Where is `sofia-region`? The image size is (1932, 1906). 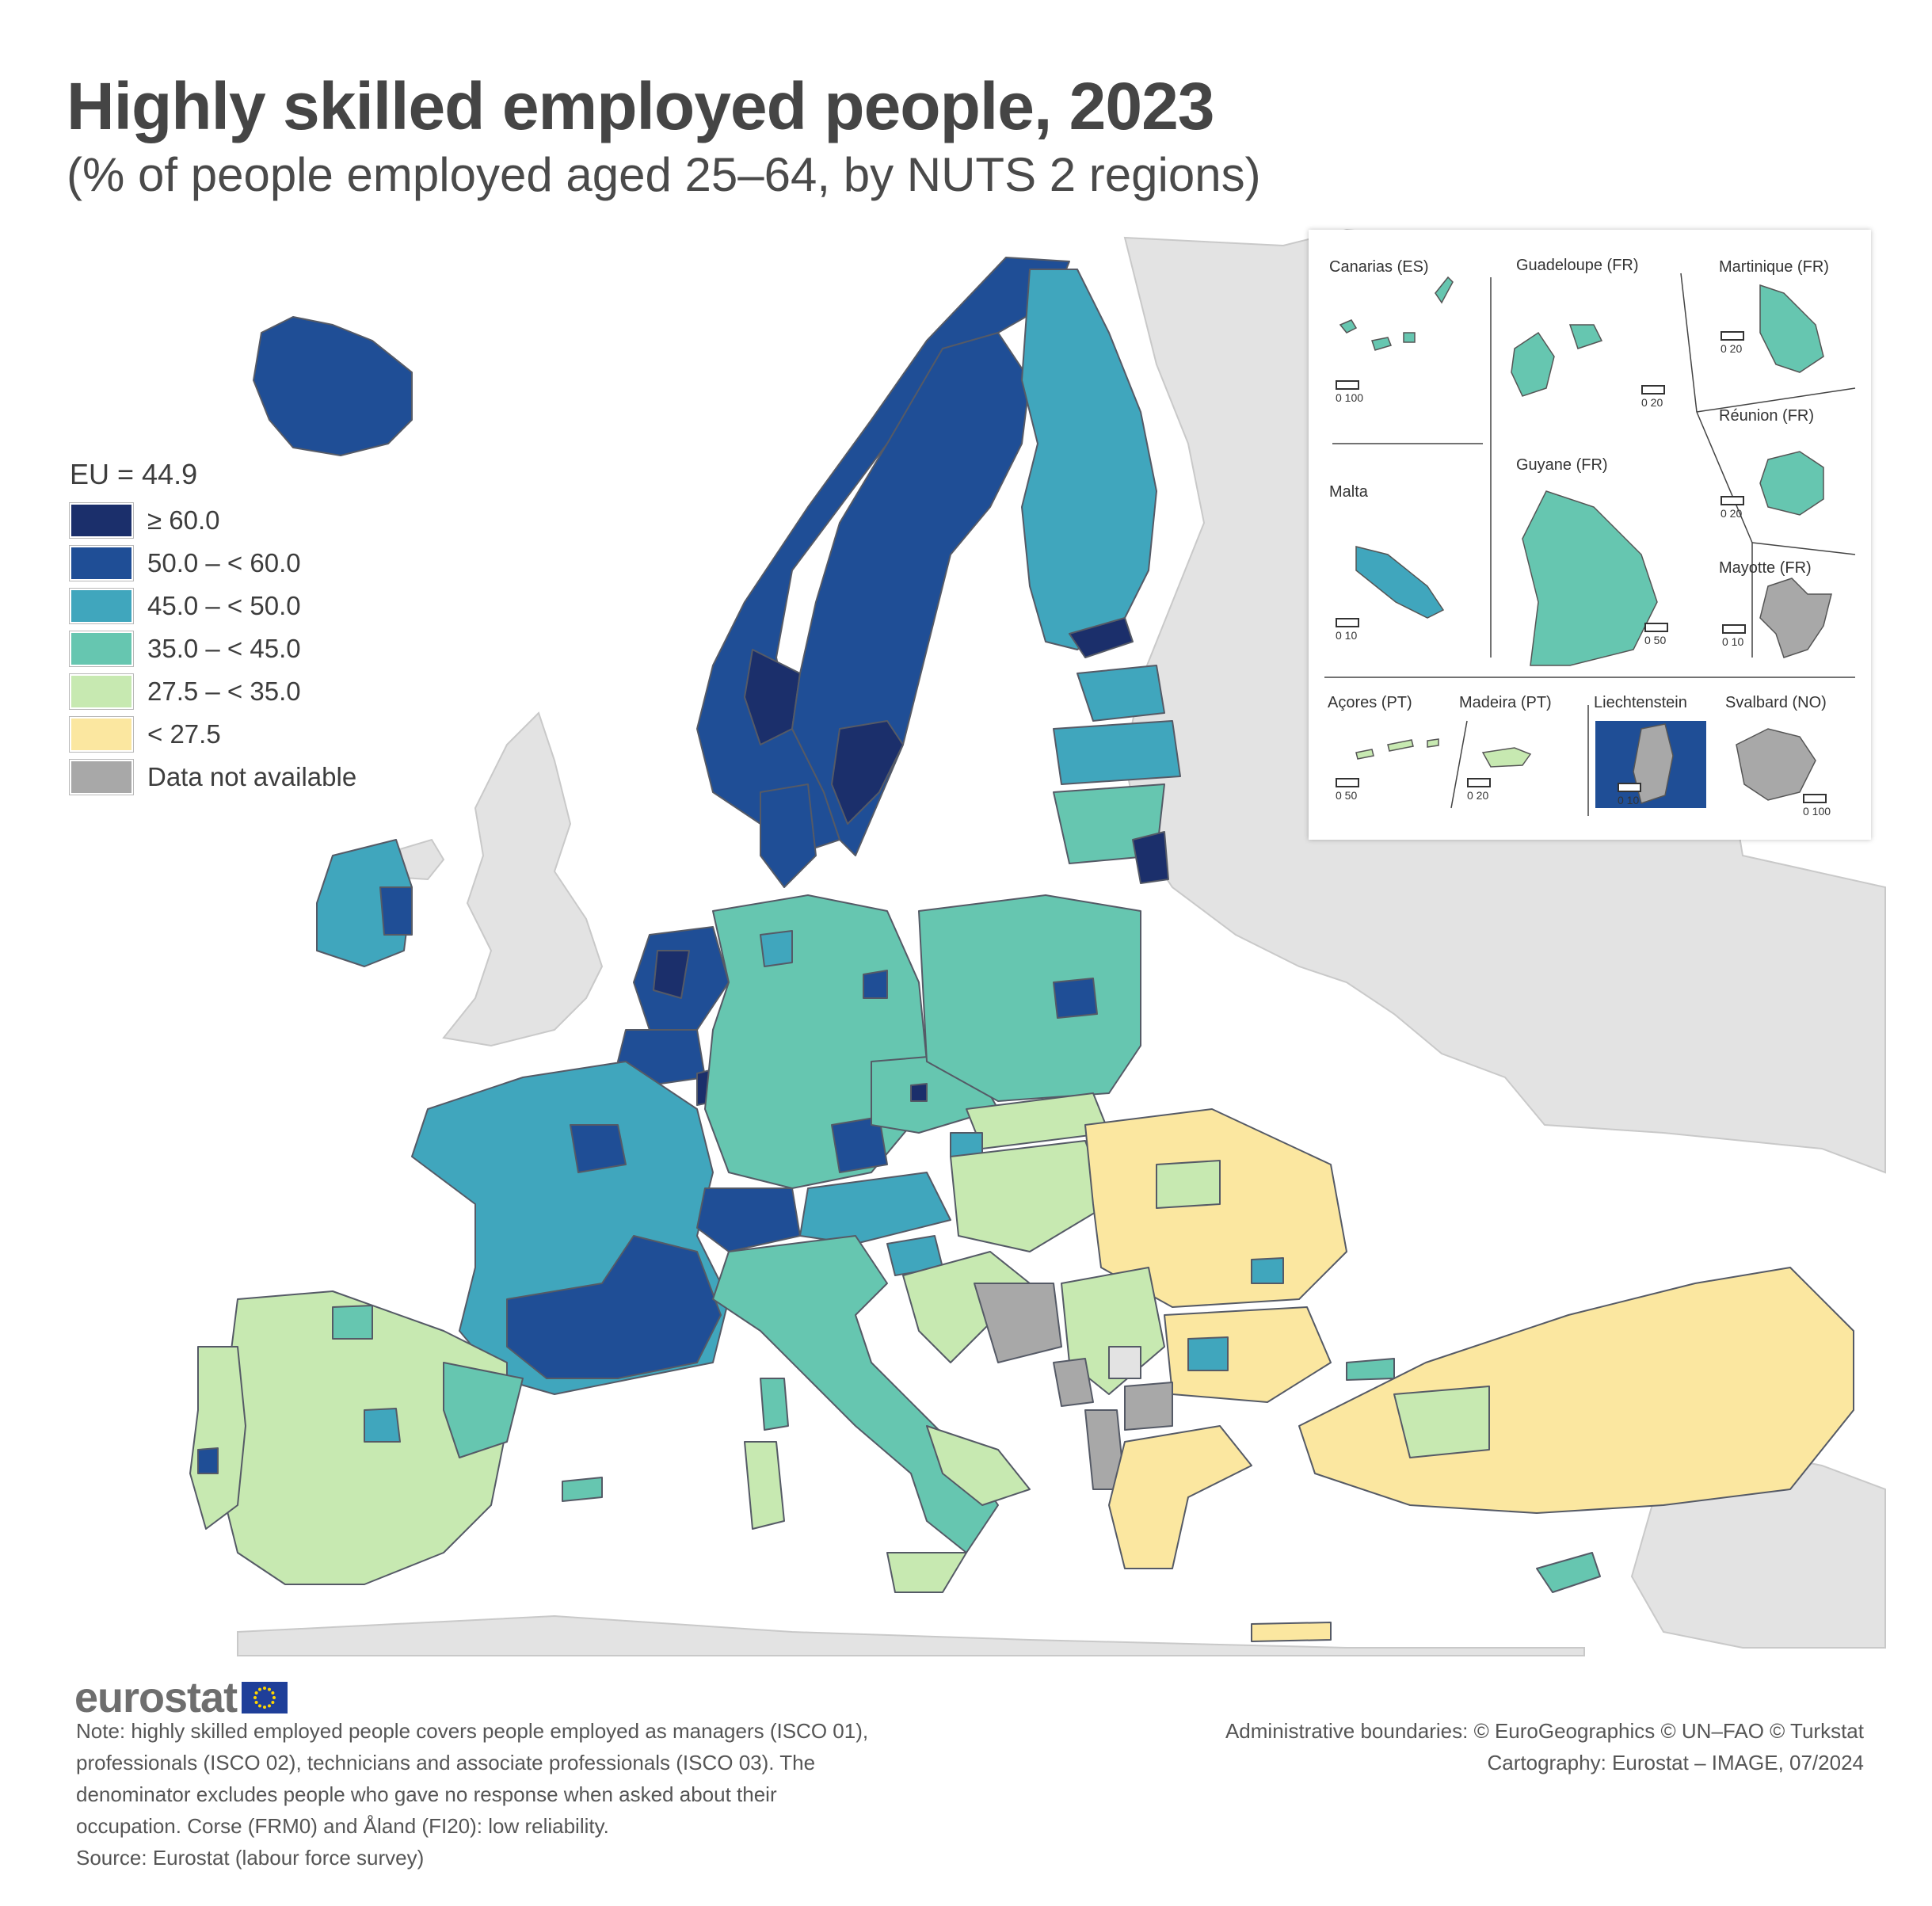 sofia-region is located at coordinates (1208, 1353).